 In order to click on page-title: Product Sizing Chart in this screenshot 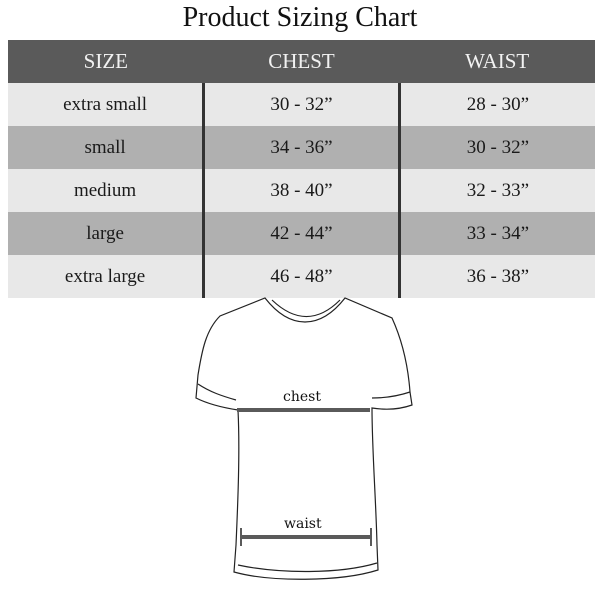, I will do `click(300, 17)`.